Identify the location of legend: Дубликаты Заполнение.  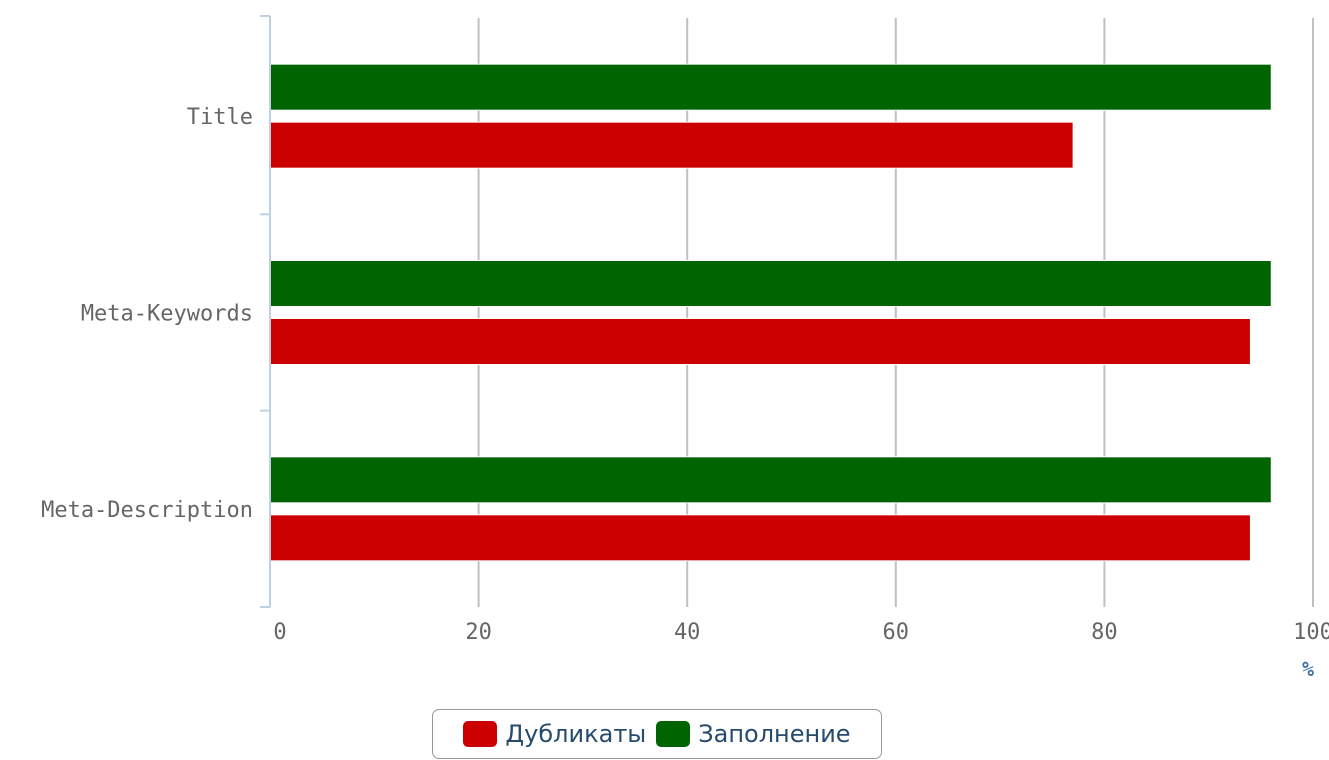
(657, 734).